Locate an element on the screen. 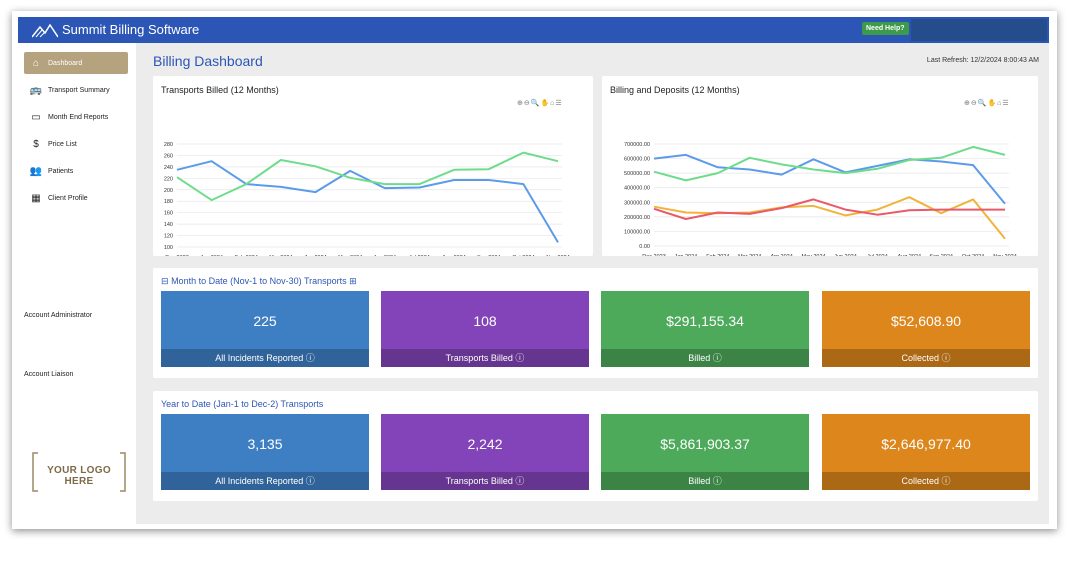 This screenshot has width=1088, height=563. y-tick-label: 200 is located at coordinates (168, 191).